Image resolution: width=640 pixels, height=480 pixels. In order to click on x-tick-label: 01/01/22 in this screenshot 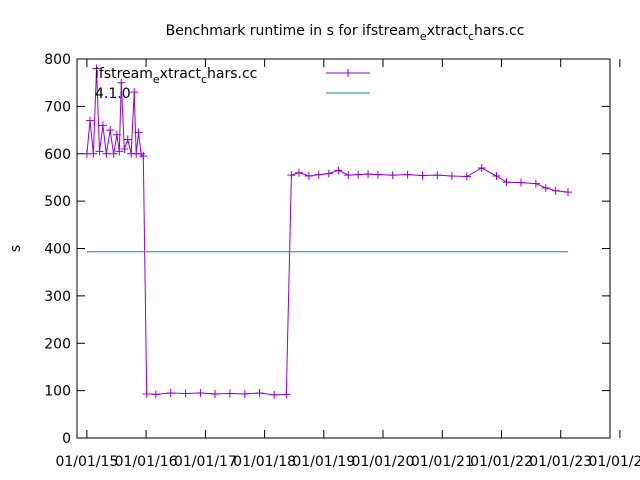, I will do `click(501, 462)`.